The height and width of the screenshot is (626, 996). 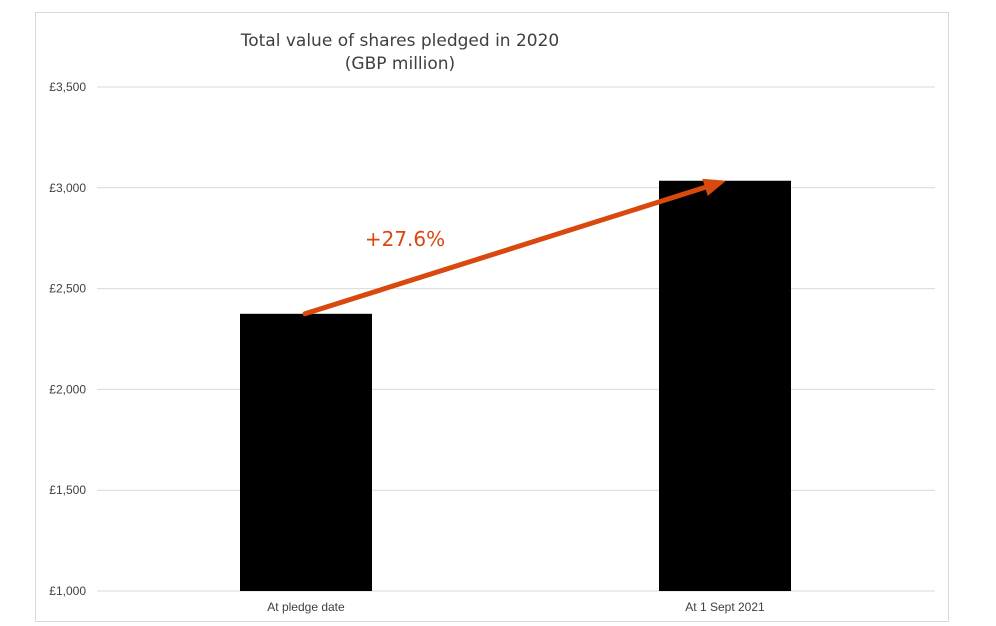 What do you see at coordinates (516, 607) in the screenshot?
I see `x-axis-category-labels: At pledge date At 1 Sept 2021` at bounding box center [516, 607].